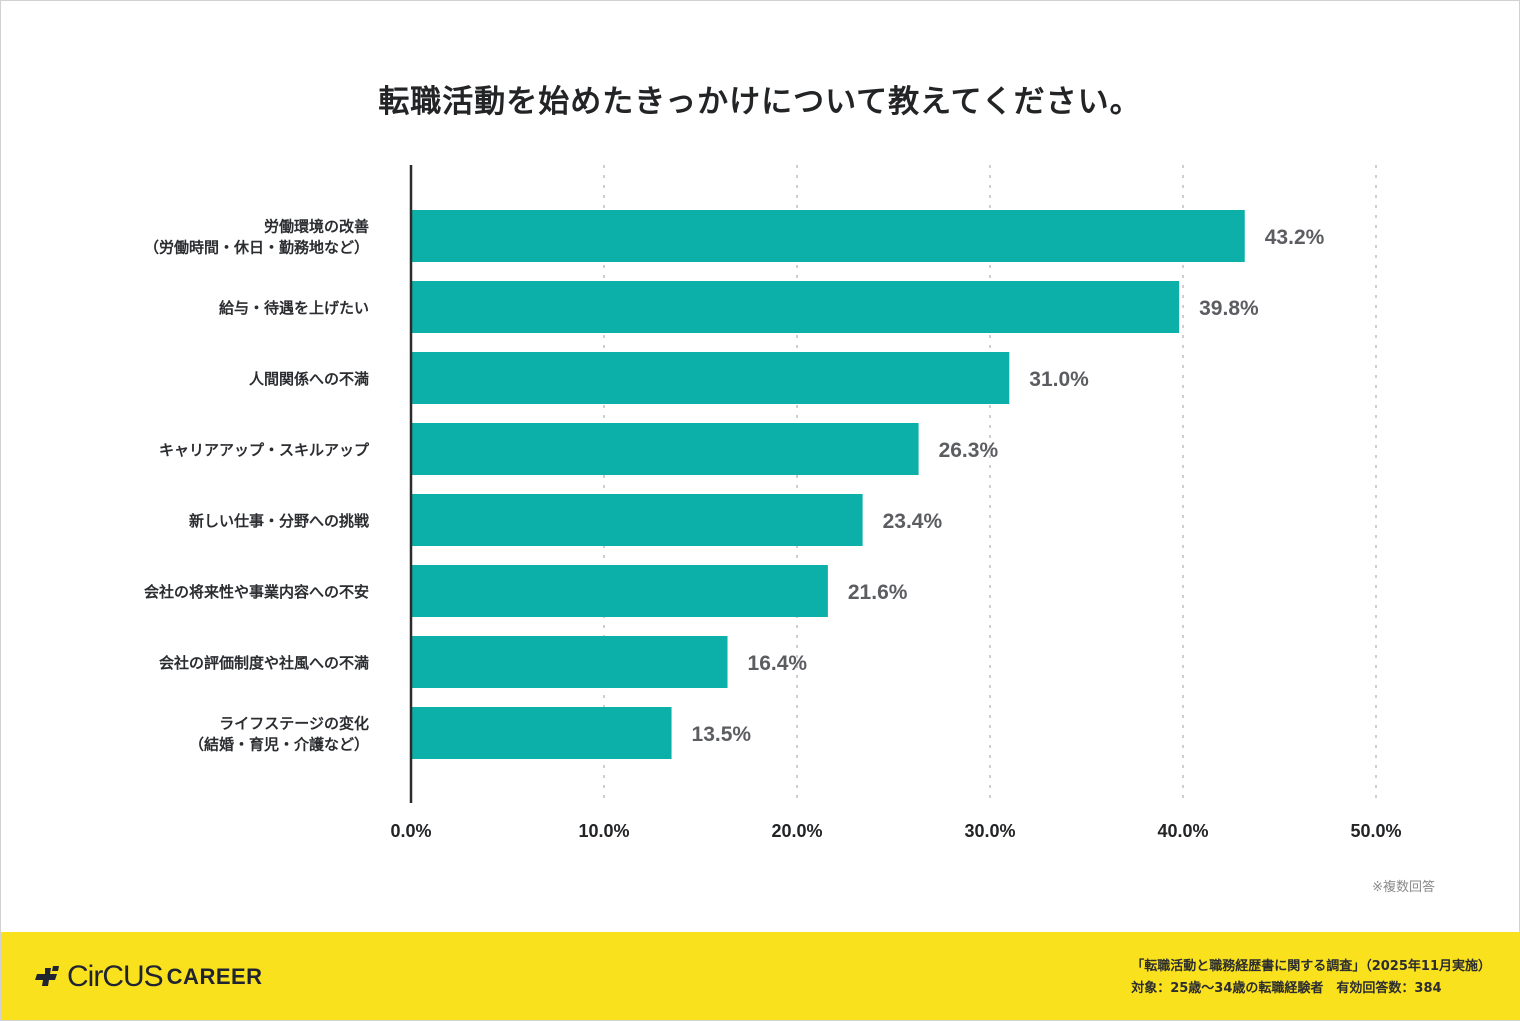 The image size is (1520, 1021). I want to click on value-label: 43.2%, so click(1295, 237).